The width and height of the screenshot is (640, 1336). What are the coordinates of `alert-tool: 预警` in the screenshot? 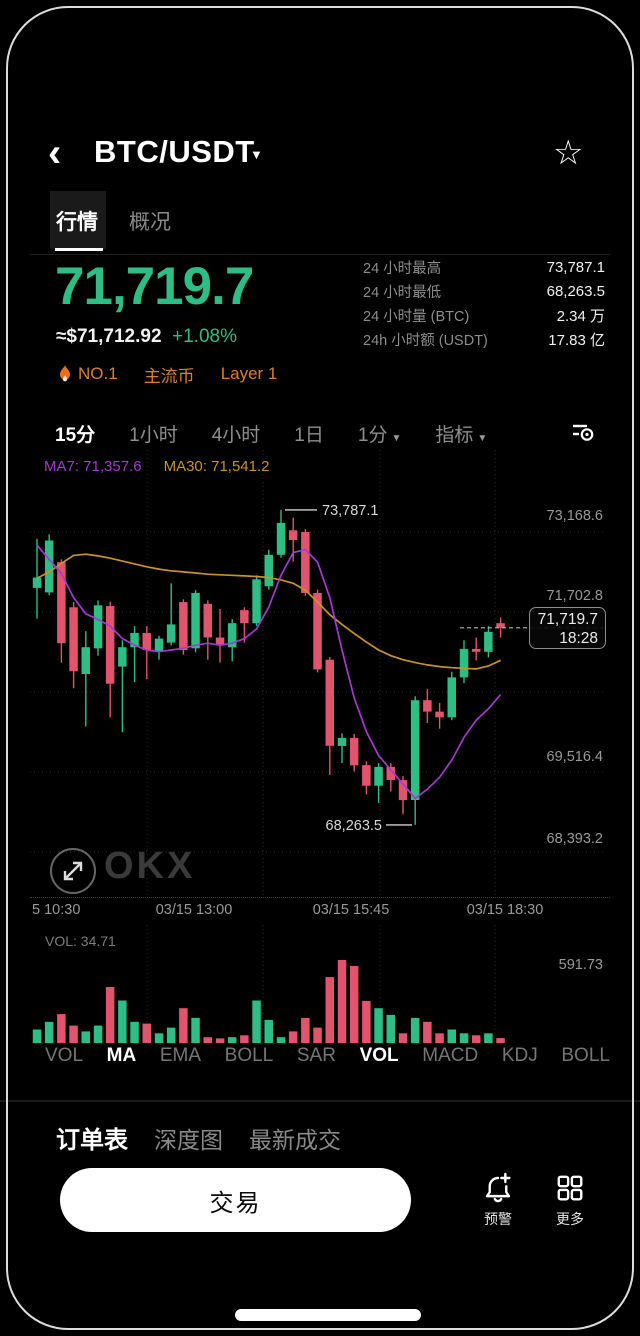 It's located at (498, 1199).